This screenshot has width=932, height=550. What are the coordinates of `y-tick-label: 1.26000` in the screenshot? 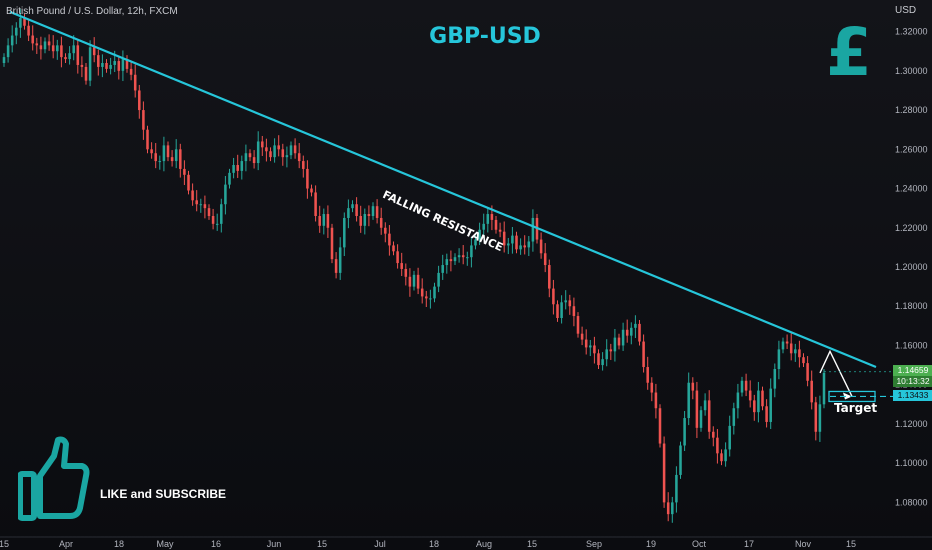 It's located at (911, 149).